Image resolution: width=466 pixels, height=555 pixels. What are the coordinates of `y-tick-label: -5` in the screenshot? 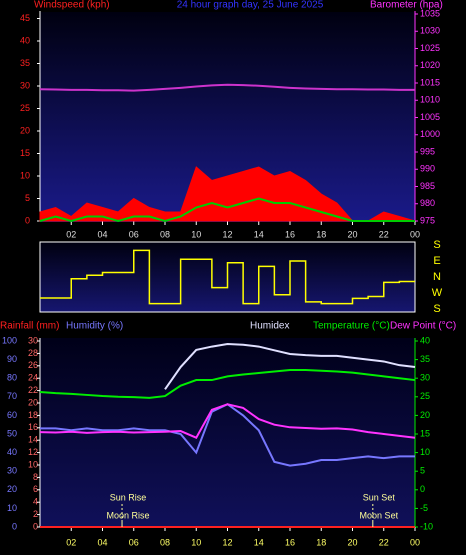 It's located at (424, 508).